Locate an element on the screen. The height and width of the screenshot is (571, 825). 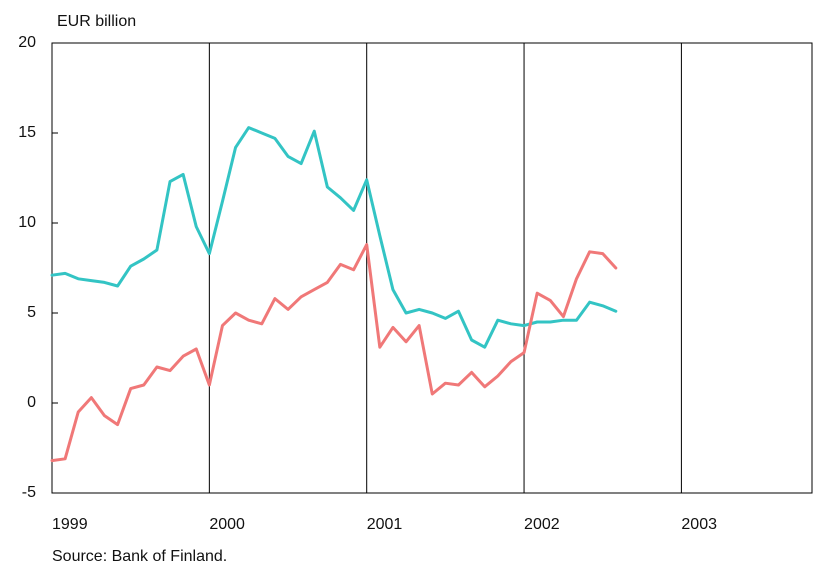
x-tick-label: 2000 is located at coordinates (227, 524).